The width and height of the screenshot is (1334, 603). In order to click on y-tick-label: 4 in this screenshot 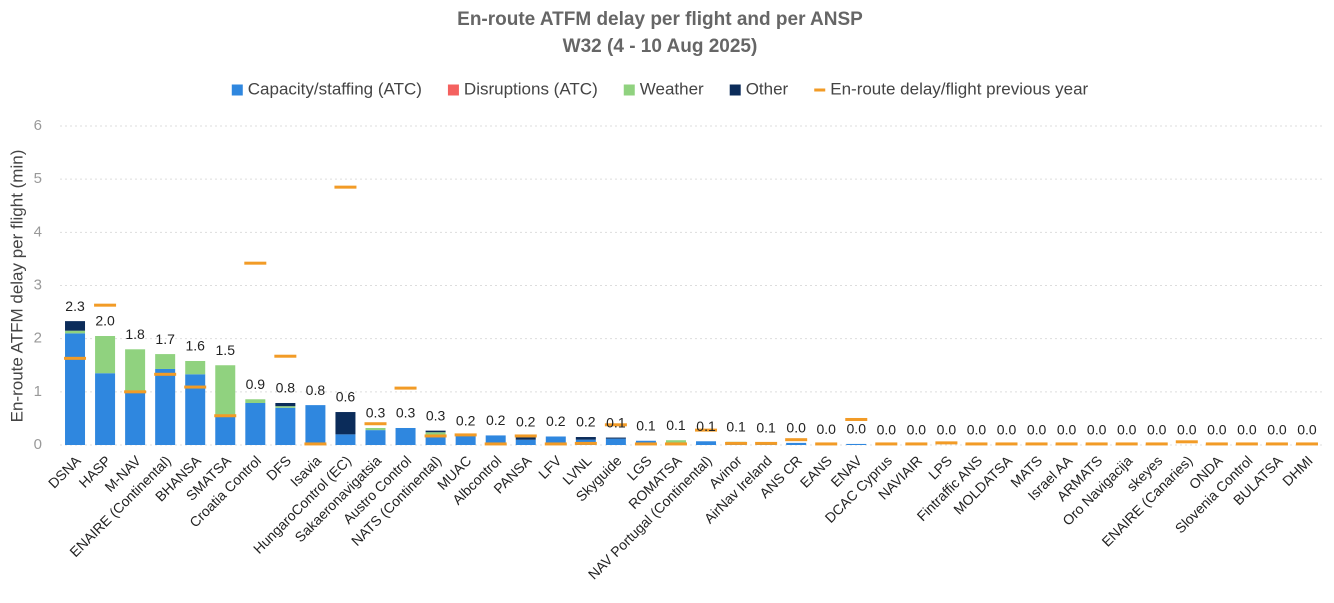, I will do `click(38, 231)`.